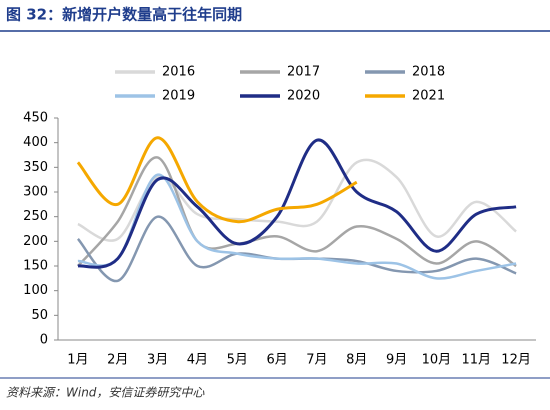  I want to click on y-tick-label: 250, so click(35, 216).